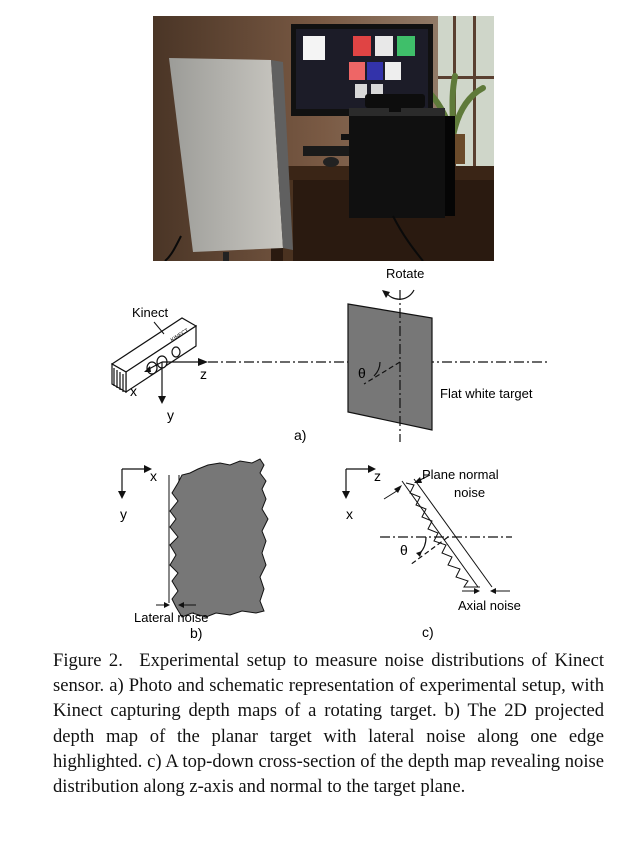  I want to click on lateral-arrow-left, so click(167, 605).